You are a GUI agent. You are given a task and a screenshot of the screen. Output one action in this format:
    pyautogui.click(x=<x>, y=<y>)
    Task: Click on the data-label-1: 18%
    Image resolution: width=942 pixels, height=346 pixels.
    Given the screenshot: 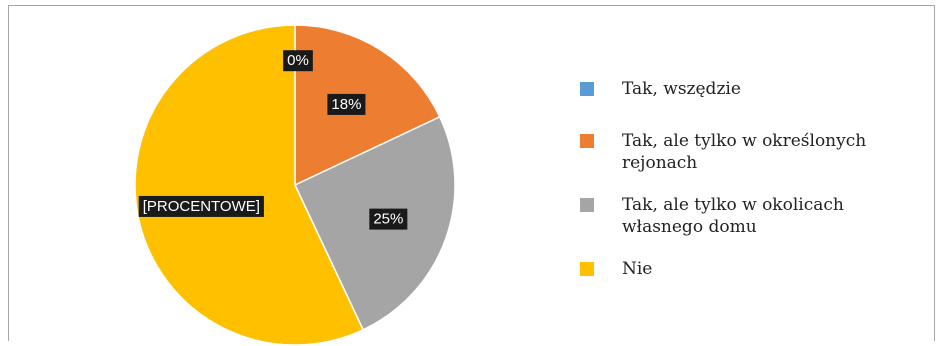 What is the action you would take?
    pyautogui.click(x=346, y=104)
    